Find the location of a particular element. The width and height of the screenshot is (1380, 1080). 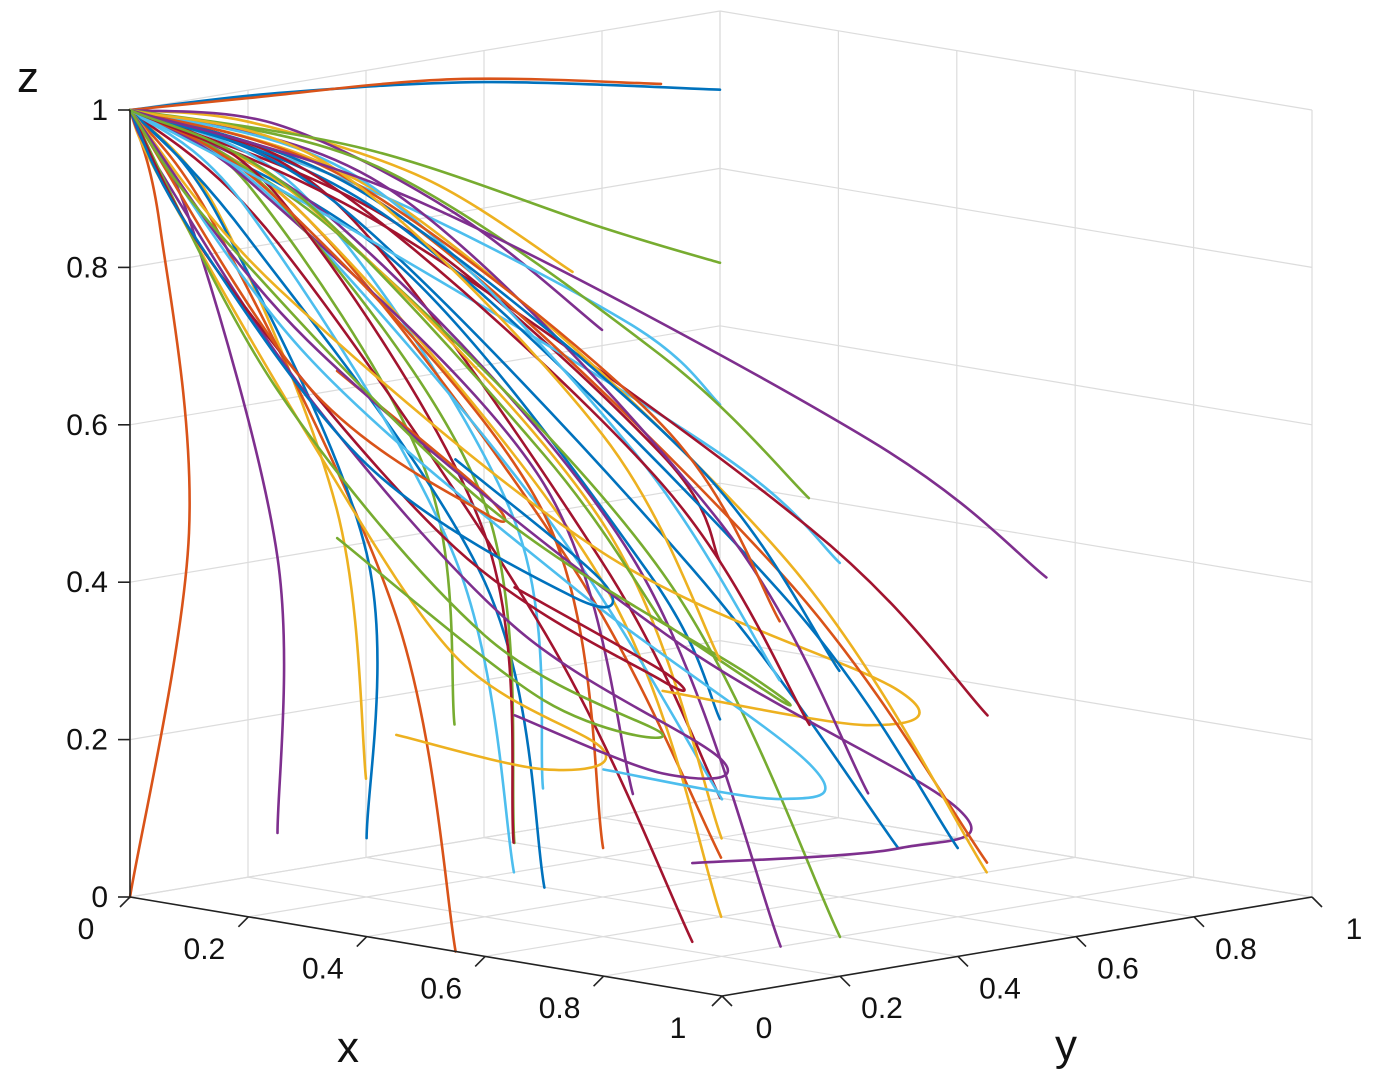

y-tick-label: 0.4 is located at coordinates (1000, 988).